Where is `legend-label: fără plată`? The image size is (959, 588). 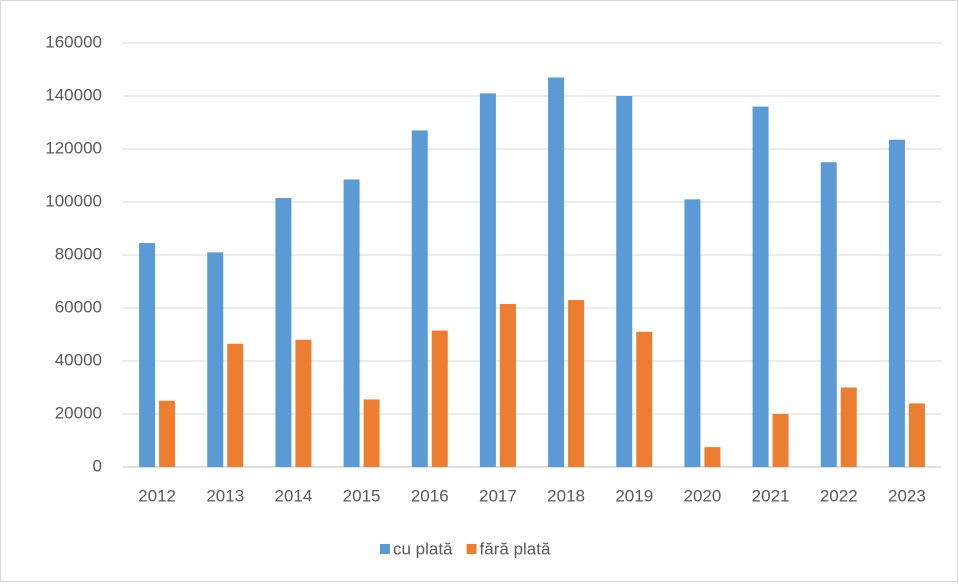
legend-label: fără plată is located at coordinates (515, 548).